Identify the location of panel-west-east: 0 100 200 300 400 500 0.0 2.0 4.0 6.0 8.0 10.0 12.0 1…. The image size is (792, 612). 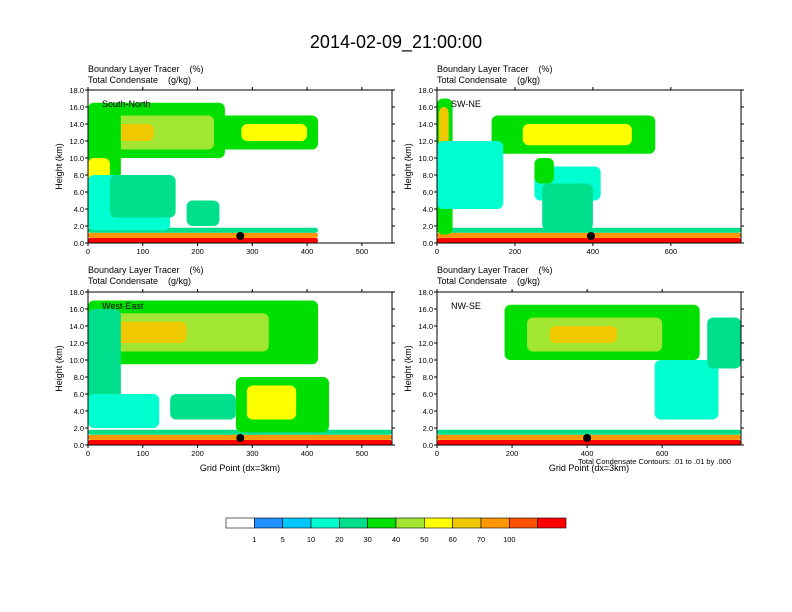
(224, 380).